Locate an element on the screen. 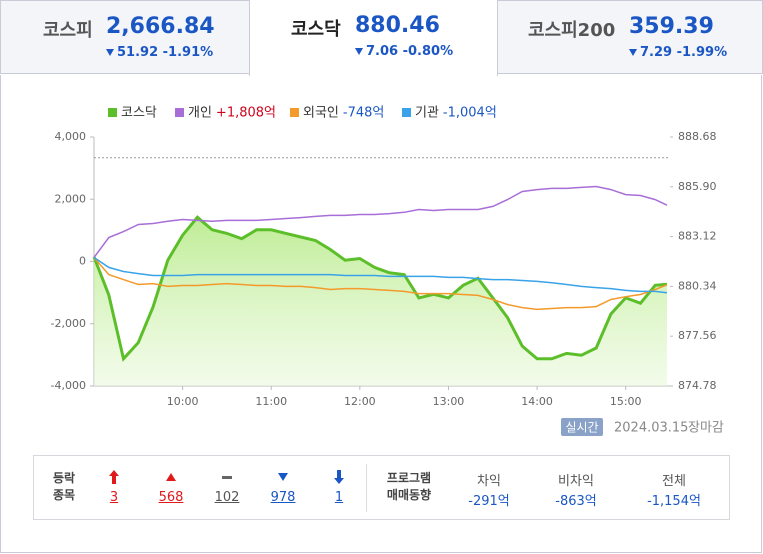 This screenshot has width=763, height=554. y2-tick-label: 877.56 is located at coordinates (697, 335).